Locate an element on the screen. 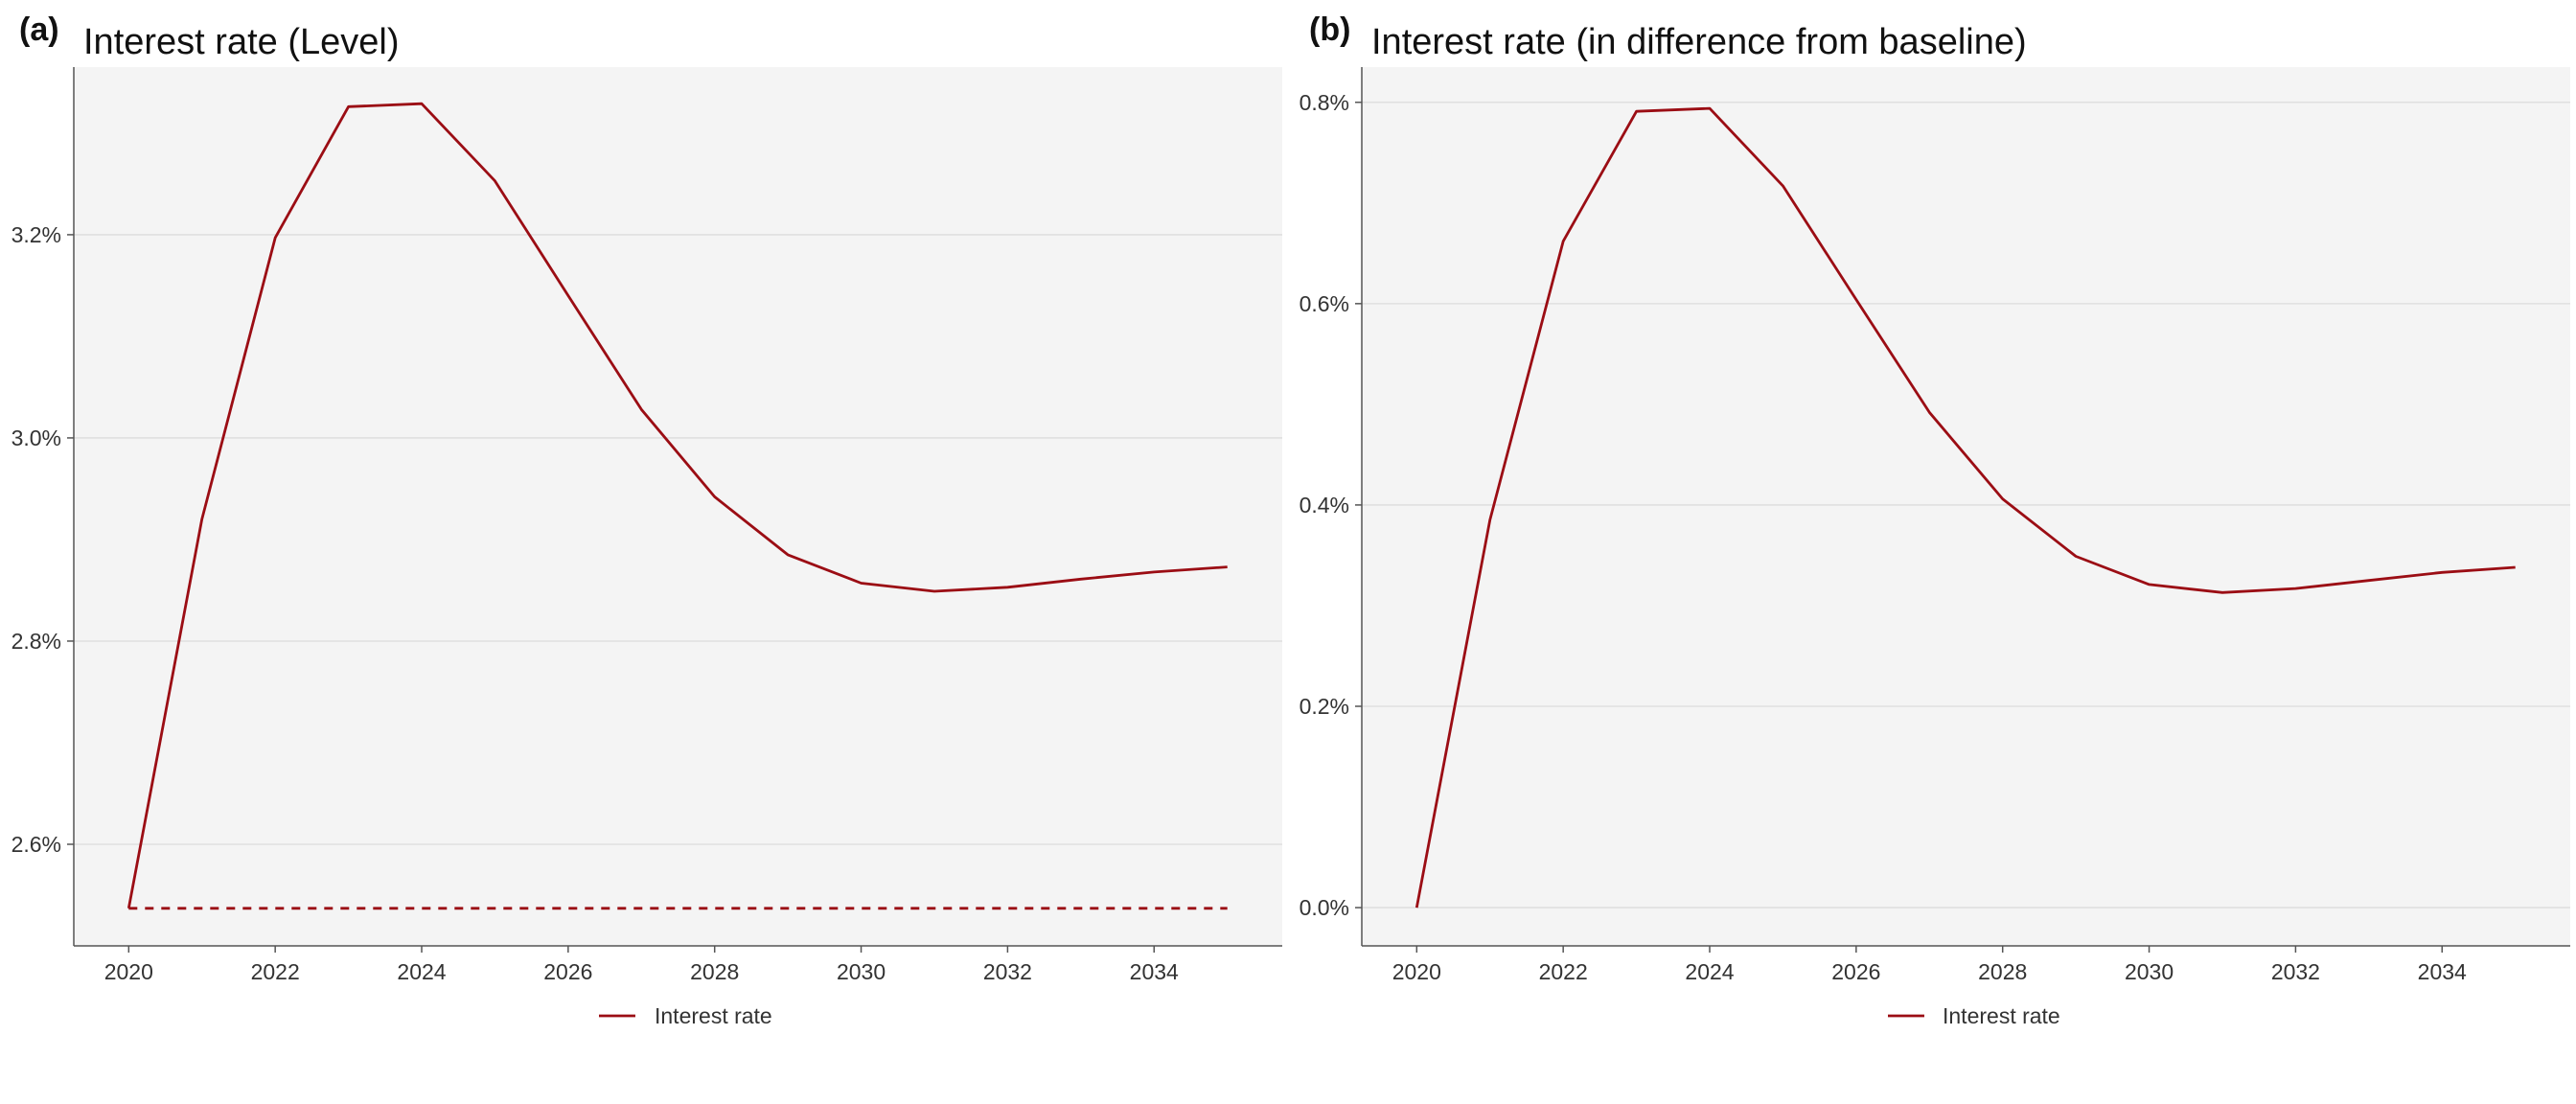  panel-a-x-tick-label-6: 2032 is located at coordinates (1008, 971).